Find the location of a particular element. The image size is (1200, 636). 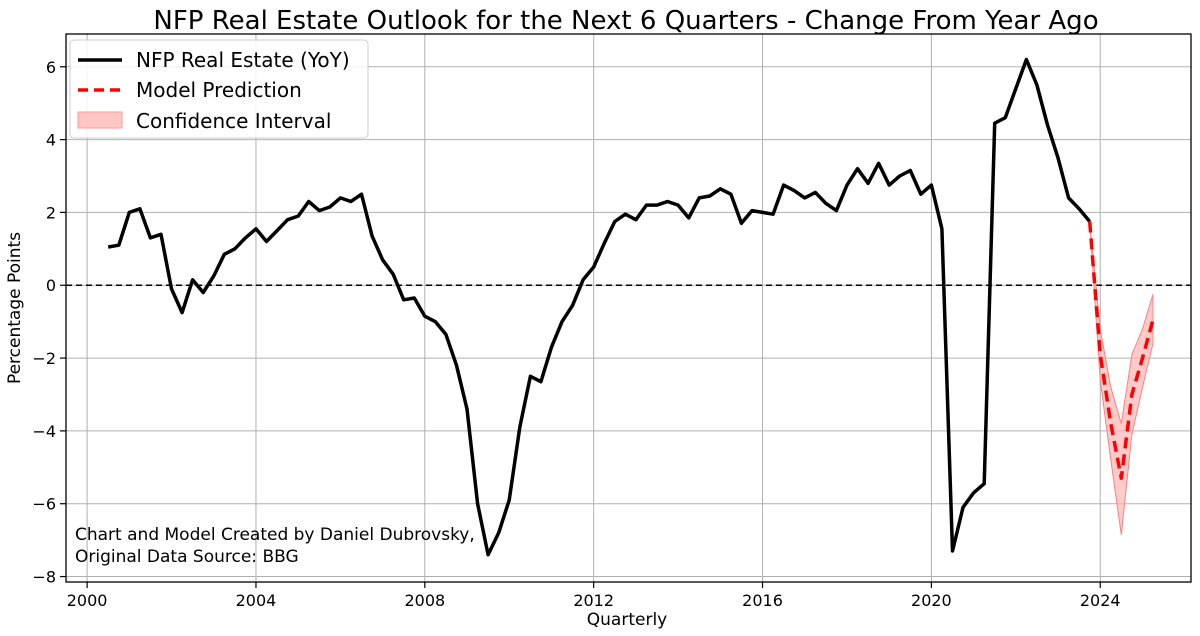

y-axis-label: Percentage Points is located at coordinates (15, 308).